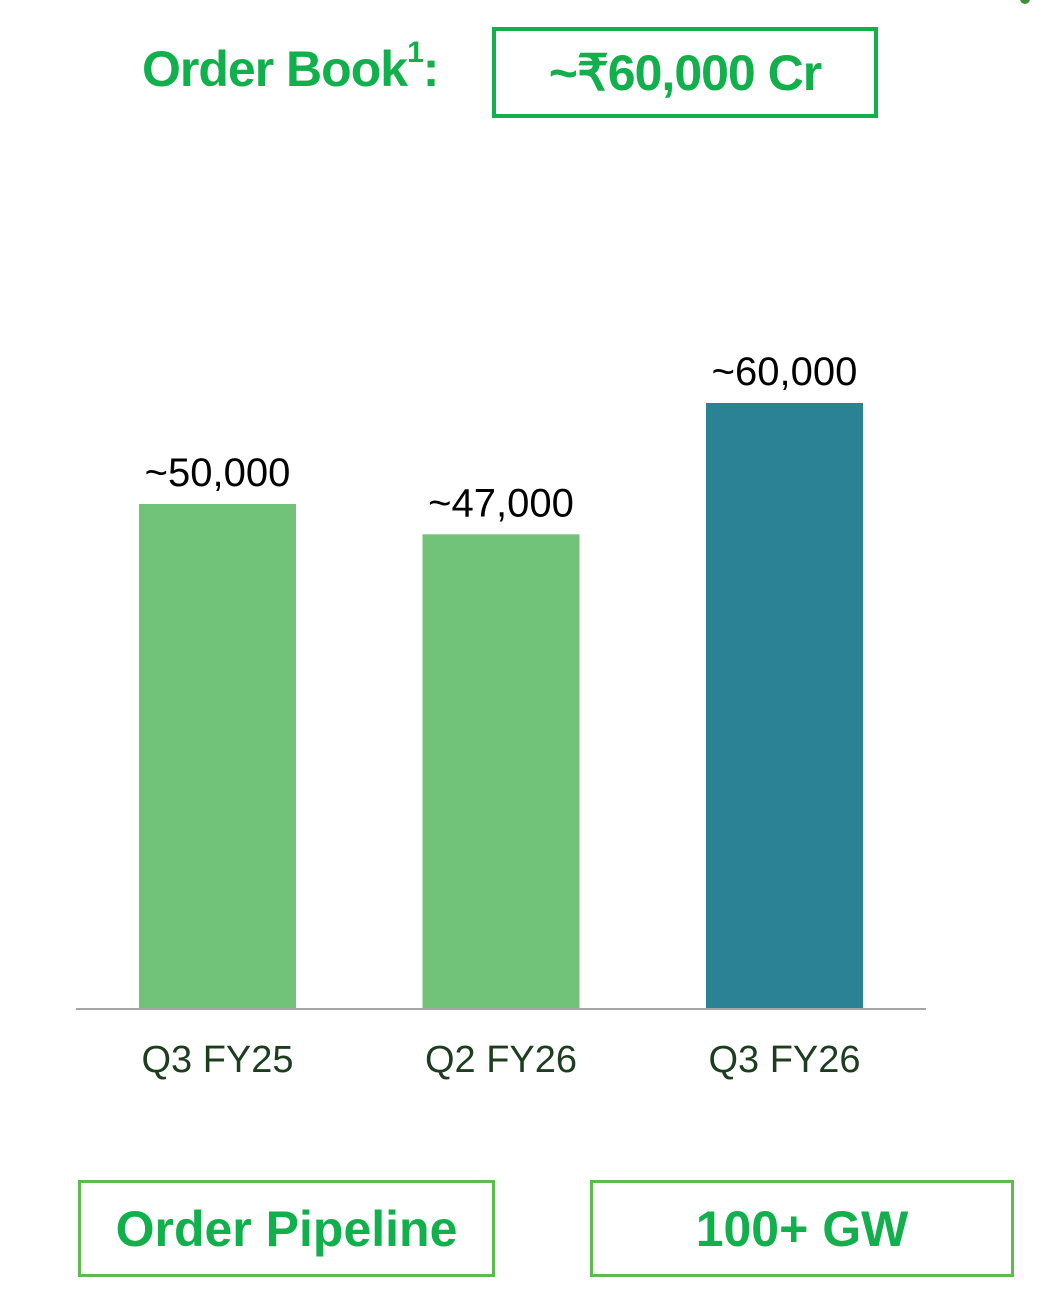 This screenshot has width=1052, height=1310. I want to click on order-book-value-box: ~₹60,000 Cr, so click(685, 72).